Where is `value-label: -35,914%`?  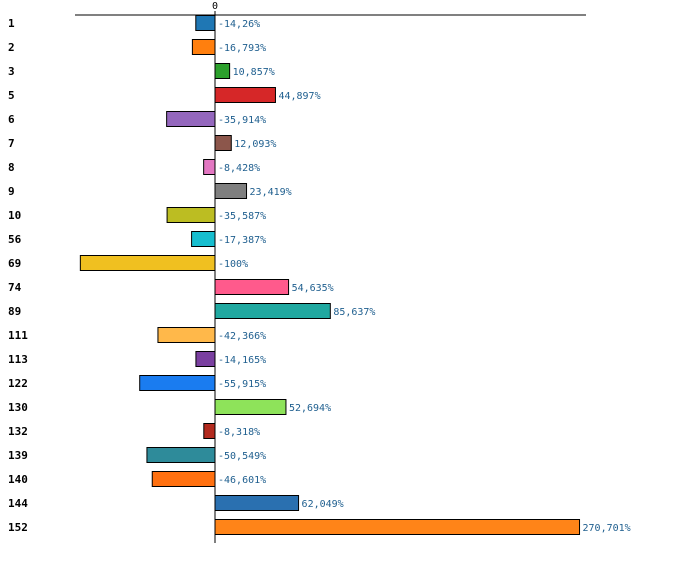
value-label: -35,914% is located at coordinates (242, 120).